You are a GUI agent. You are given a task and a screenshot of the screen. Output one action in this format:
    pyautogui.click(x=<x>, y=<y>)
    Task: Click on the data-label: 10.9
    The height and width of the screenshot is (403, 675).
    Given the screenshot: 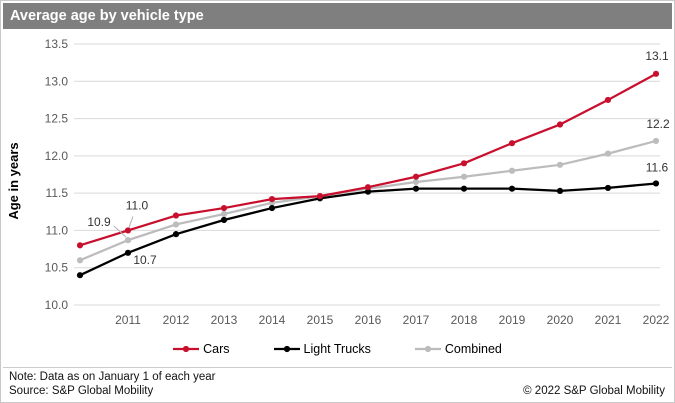 What is the action you would take?
    pyautogui.click(x=99, y=222)
    